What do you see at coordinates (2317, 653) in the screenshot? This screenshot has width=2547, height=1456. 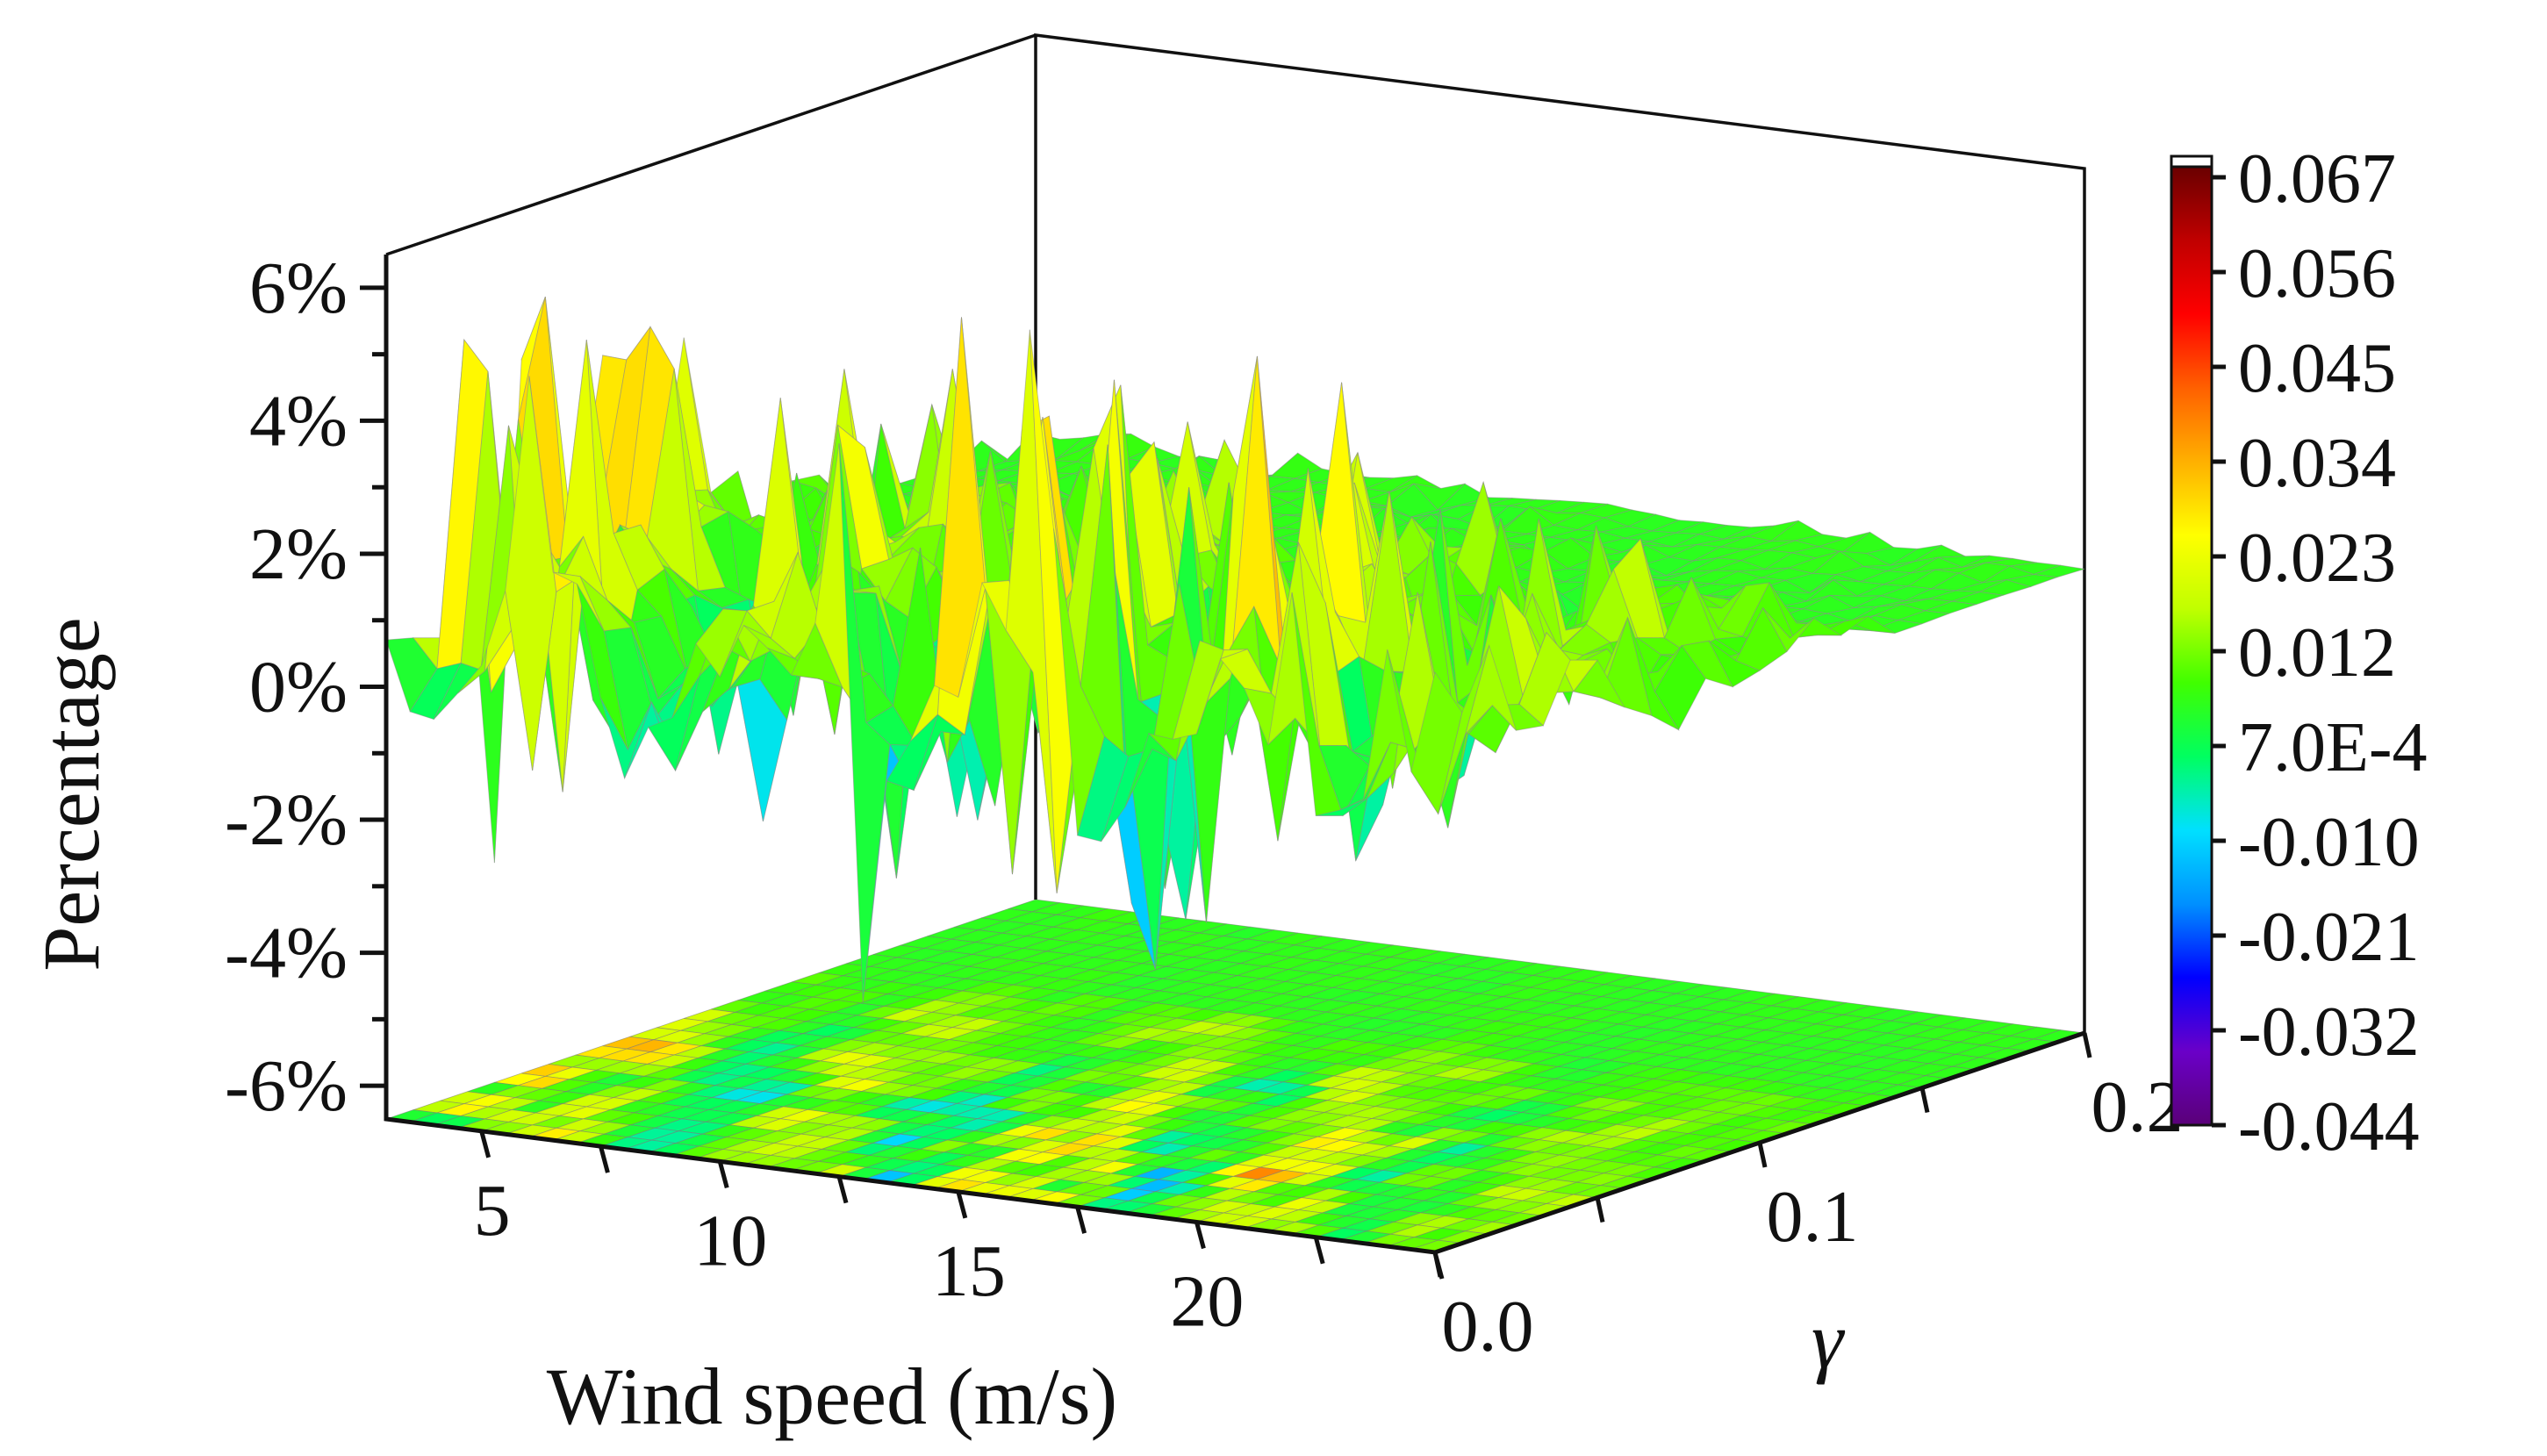 I see `colorbar-tick-label: 0.012` at bounding box center [2317, 653].